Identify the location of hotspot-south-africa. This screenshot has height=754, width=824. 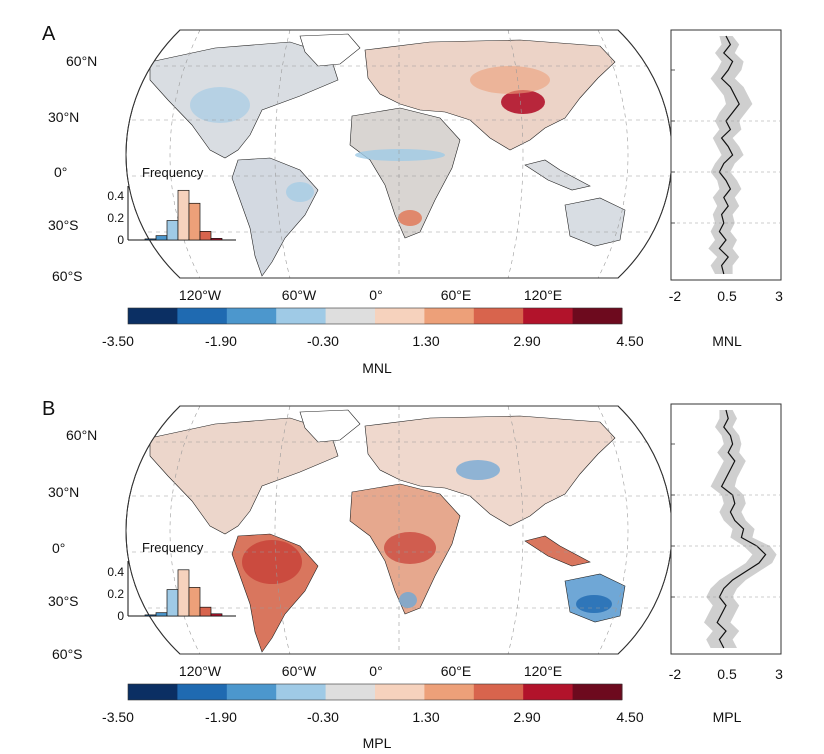
(410, 218).